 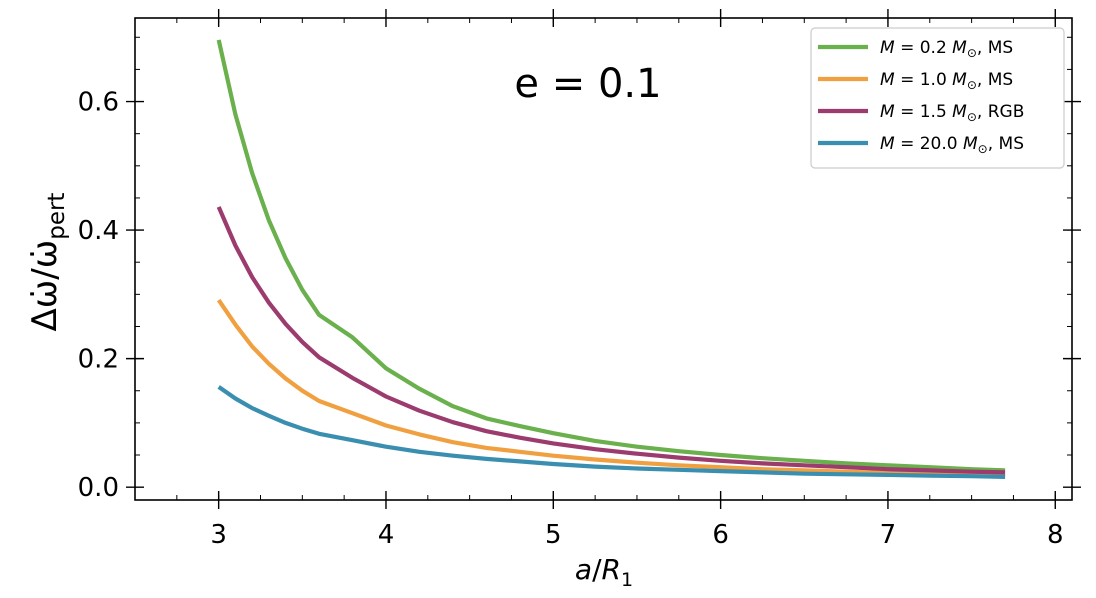 I want to click on y-axis-label: Δω̇/ω̇pert, so click(x=47, y=262).